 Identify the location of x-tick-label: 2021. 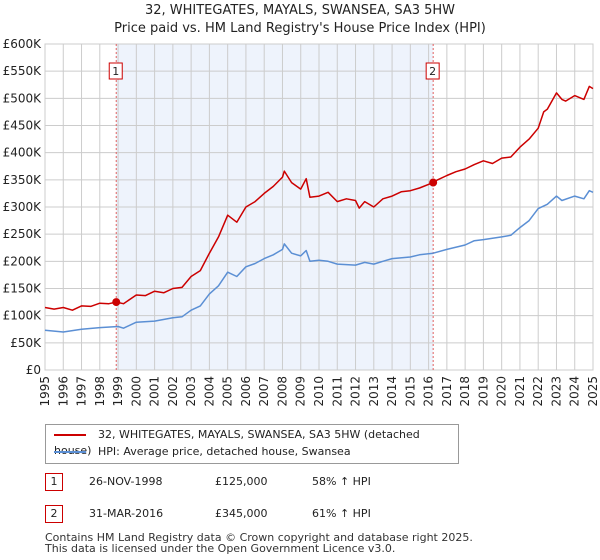
(520, 391).